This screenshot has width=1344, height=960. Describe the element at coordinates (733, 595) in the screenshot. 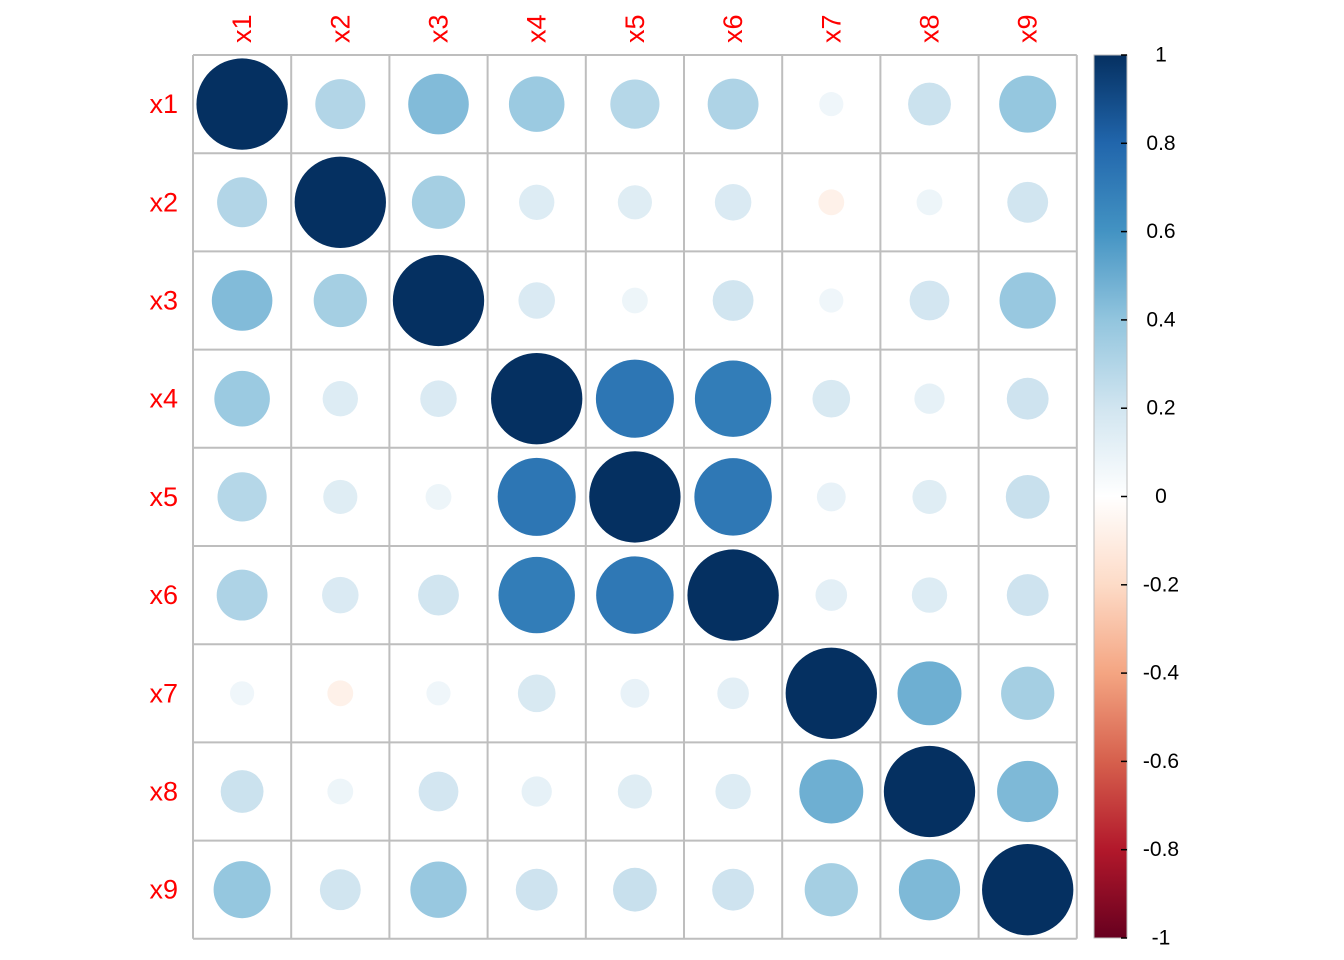

I see `circle-x6-x6` at that location.